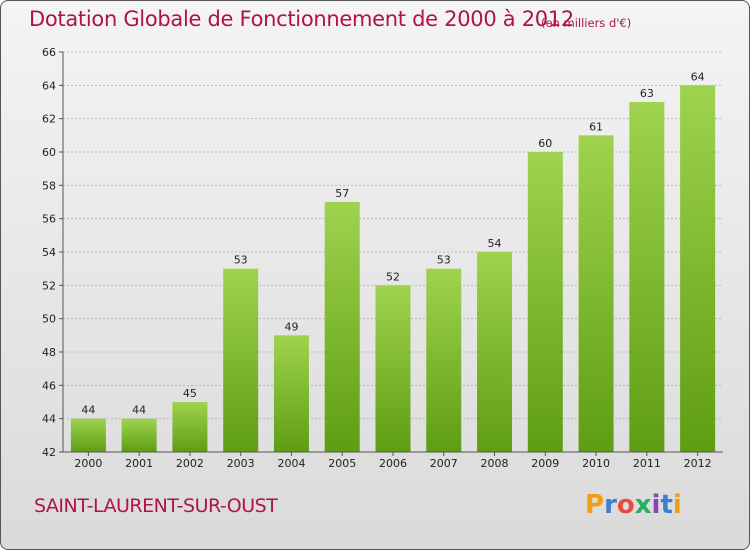 This screenshot has width=750, height=550. I want to click on x-tick-label: 2009, so click(545, 463).